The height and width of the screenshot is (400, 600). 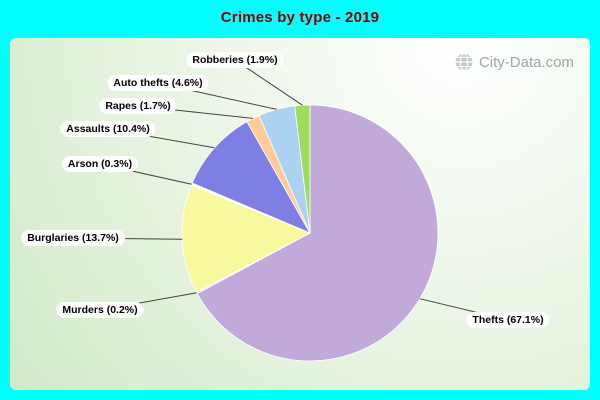 What do you see at coordinates (73, 238) in the screenshot?
I see `pie-label-burglaries: Burglaries (13.7%)` at bounding box center [73, 238].